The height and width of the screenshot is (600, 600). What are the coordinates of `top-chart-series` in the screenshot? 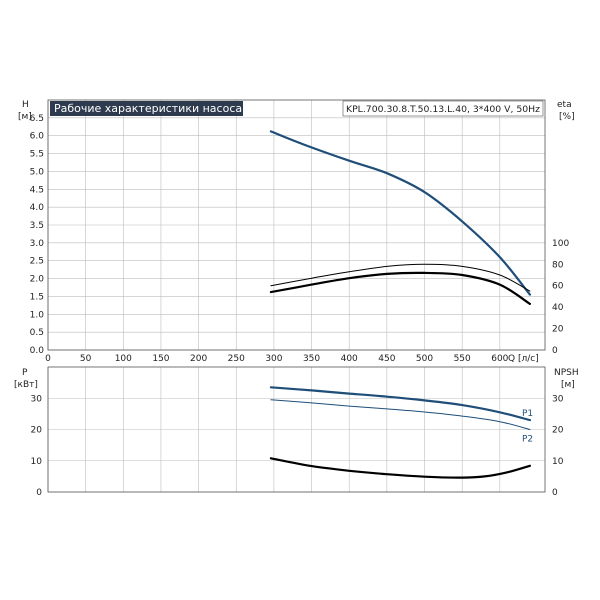 It's located at (400, 217).